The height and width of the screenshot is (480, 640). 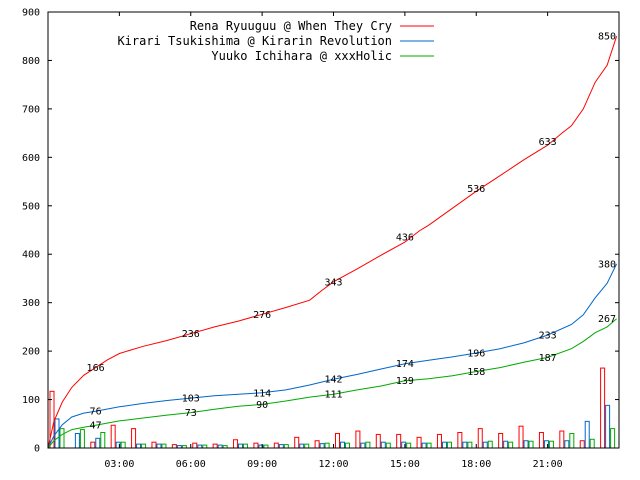 What do you see at coordinates (262, 405) in the screenshot?
I see `value-label: 90` at bounding box center [262, 405].